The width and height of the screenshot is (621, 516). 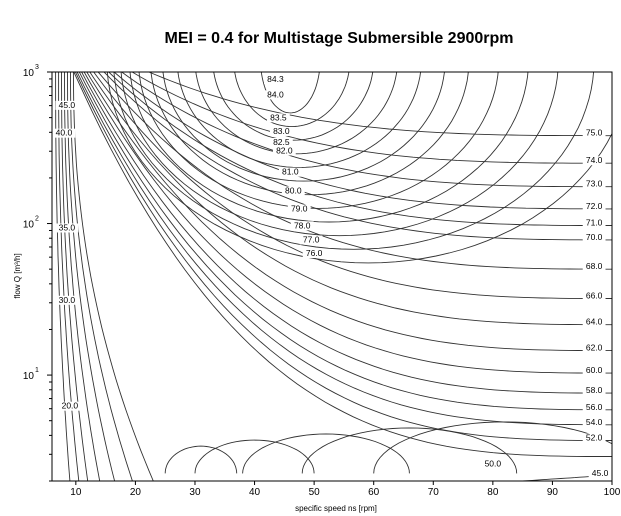 I want to click on contour-label: 56.0, so click(x=594, y=407).